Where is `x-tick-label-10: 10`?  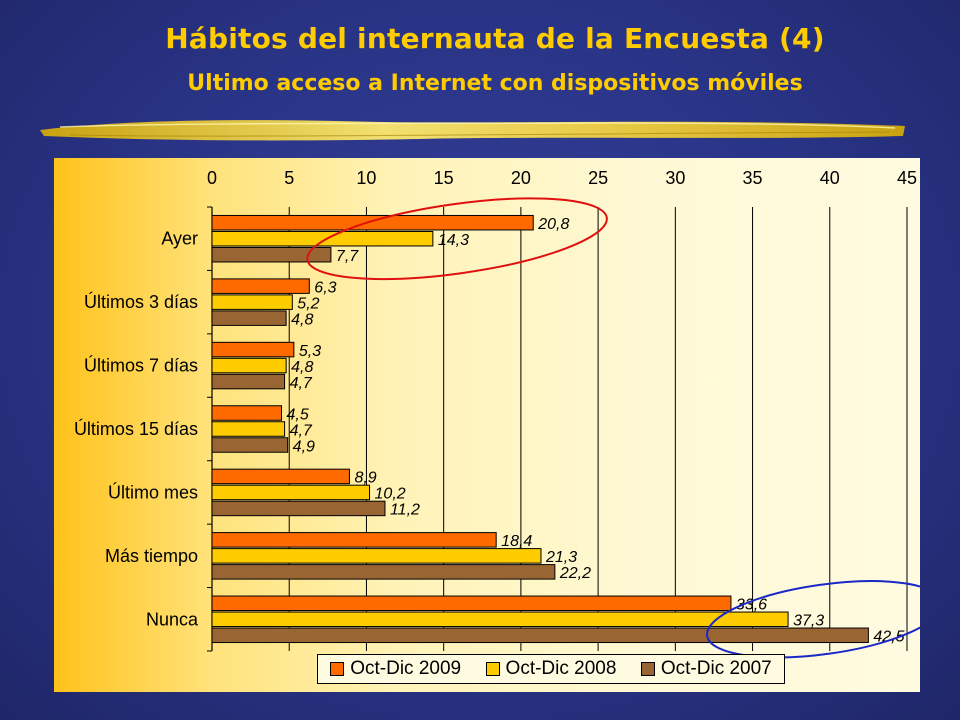
x-tick-label-10: 10 is located at coordinates (366, 178).